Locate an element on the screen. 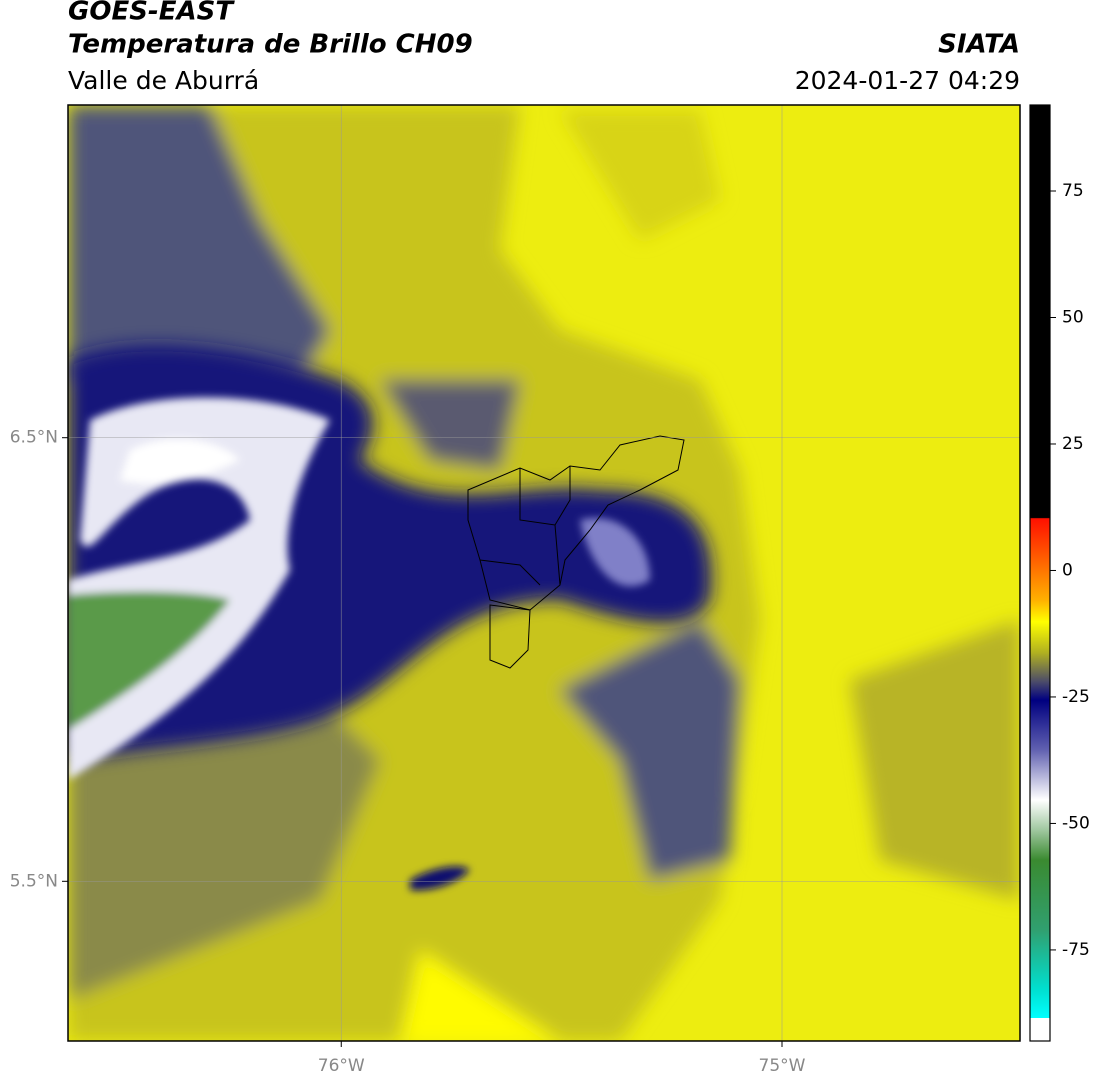 The height and width of the screenshot is (1078, 1094). colorbar-frame is located at coordinates (1040, 573).